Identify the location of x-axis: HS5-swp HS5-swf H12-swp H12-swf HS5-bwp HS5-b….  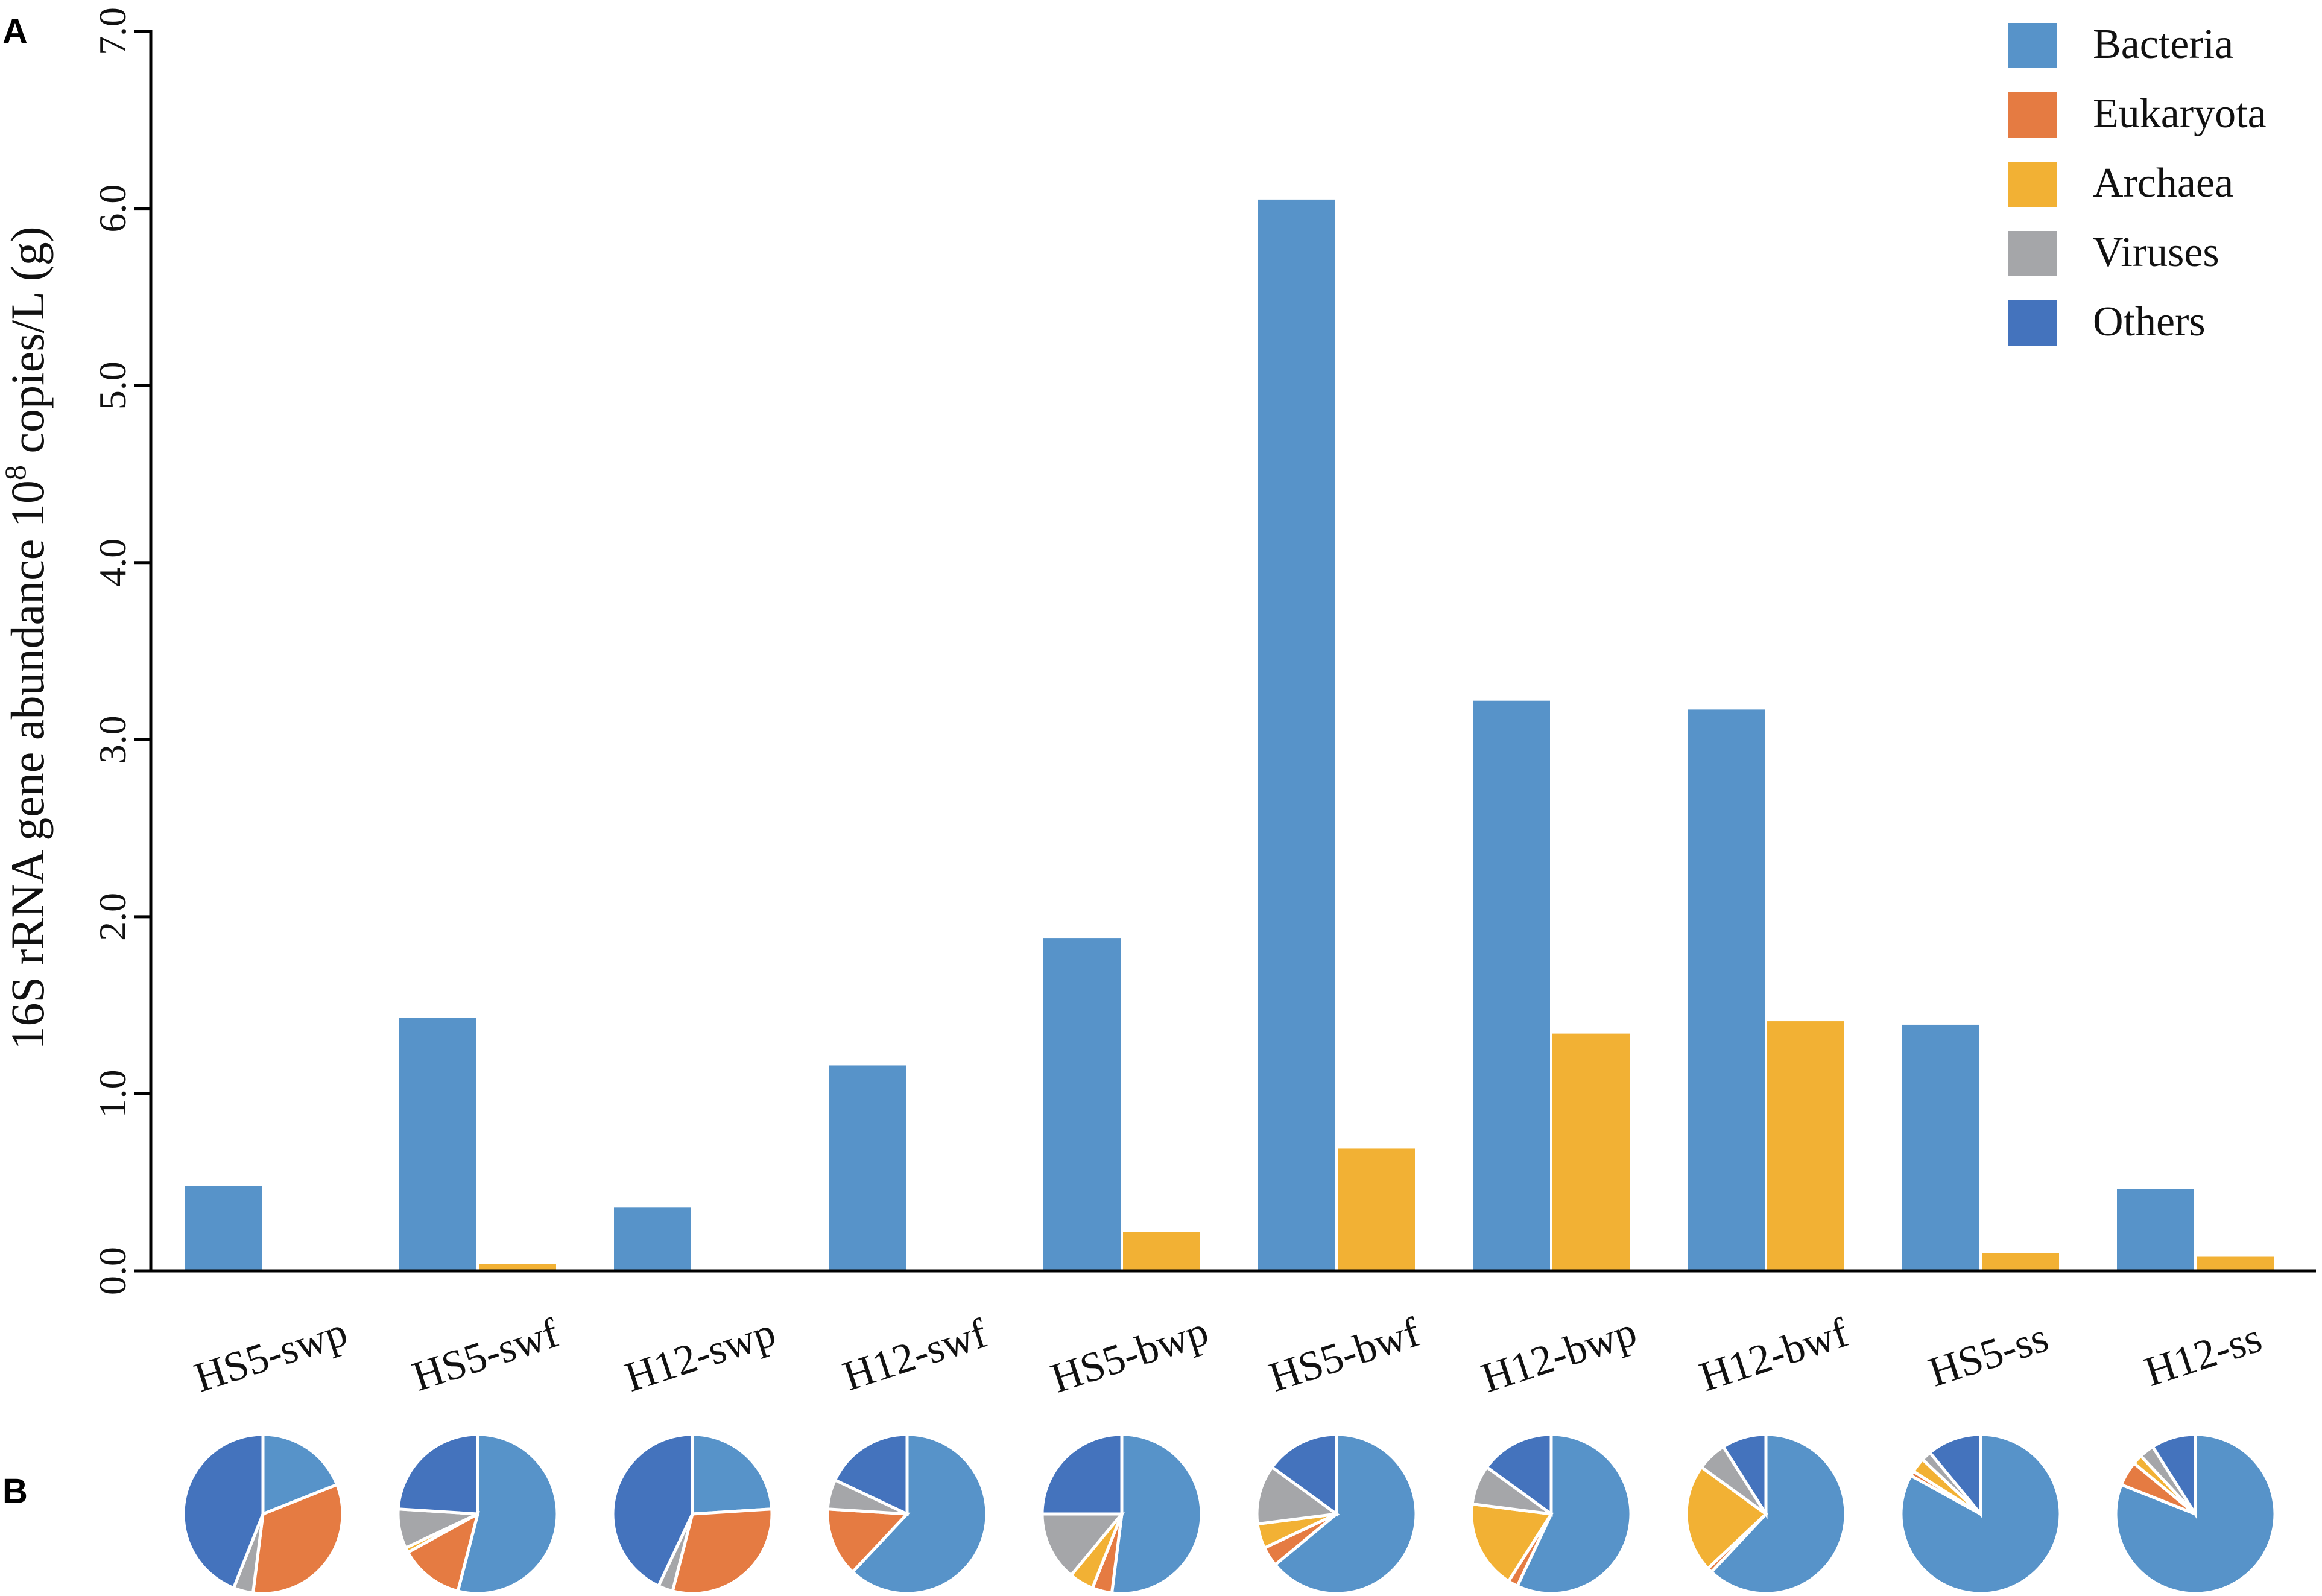
(1234, 1335).